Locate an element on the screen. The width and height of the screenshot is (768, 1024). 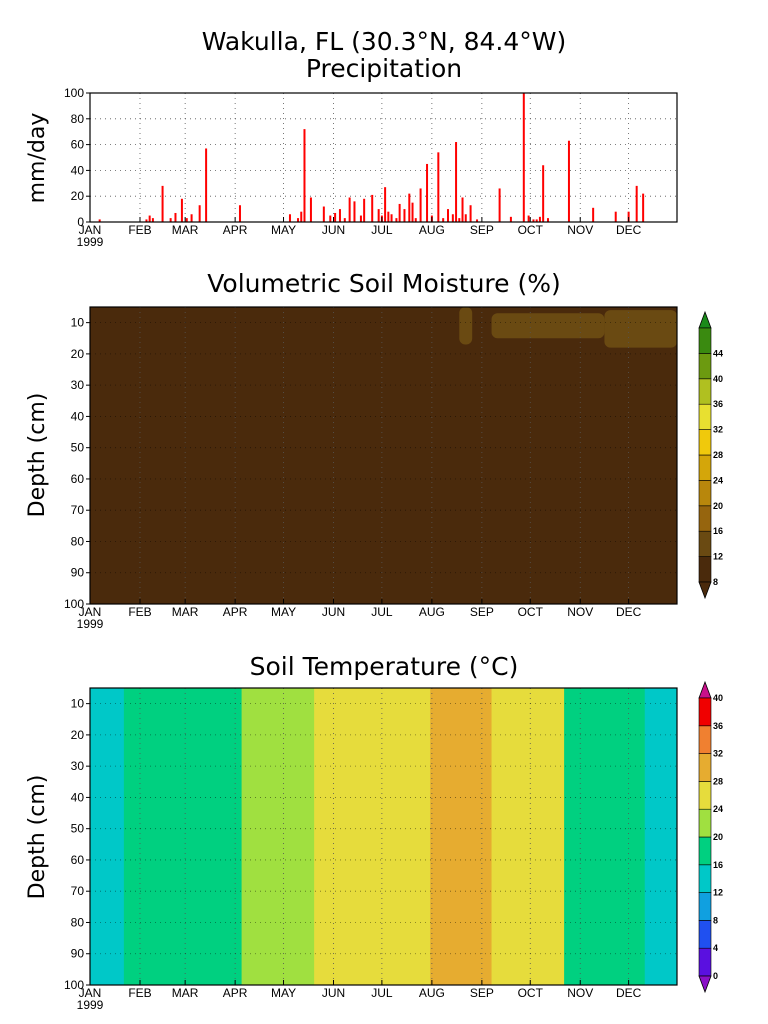
temperature-colorbar-label: 32 is located at coordinates (718, 754).